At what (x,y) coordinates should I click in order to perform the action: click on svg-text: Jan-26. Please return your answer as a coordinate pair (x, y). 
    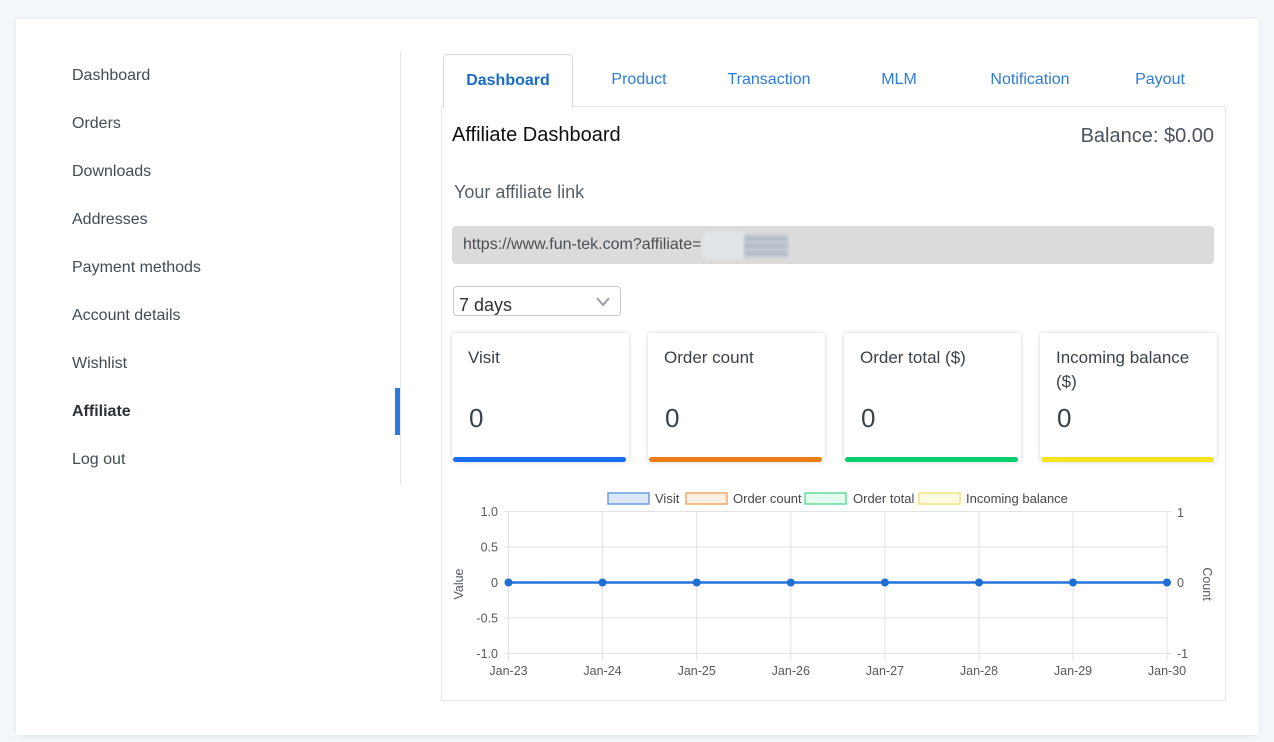
    Looking at the image, I should click on (791, 671).